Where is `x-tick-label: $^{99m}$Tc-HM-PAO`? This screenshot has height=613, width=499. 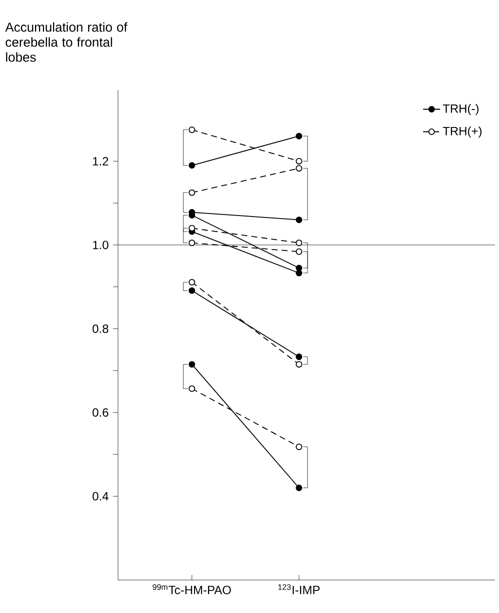 x-tick-label: $^{99m}$Tc-HM-PAO is located at coordinates (191, 589).